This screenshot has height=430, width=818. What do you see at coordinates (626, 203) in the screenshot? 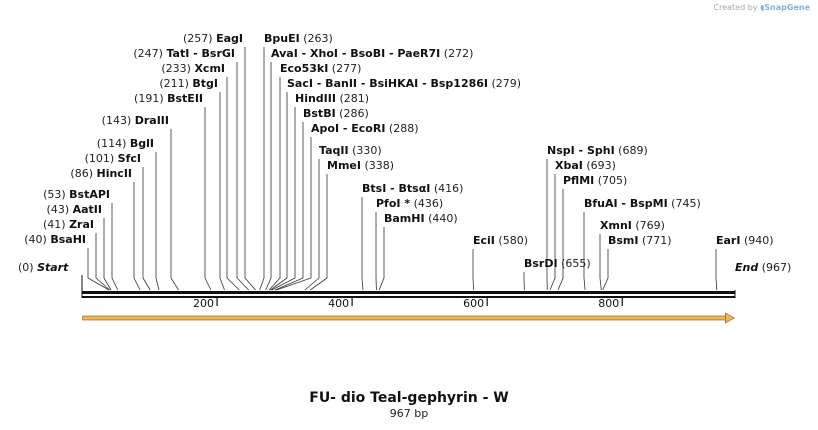
I see `site-name-745: BfuAI - BspMI` at bounding box center [626, 203].